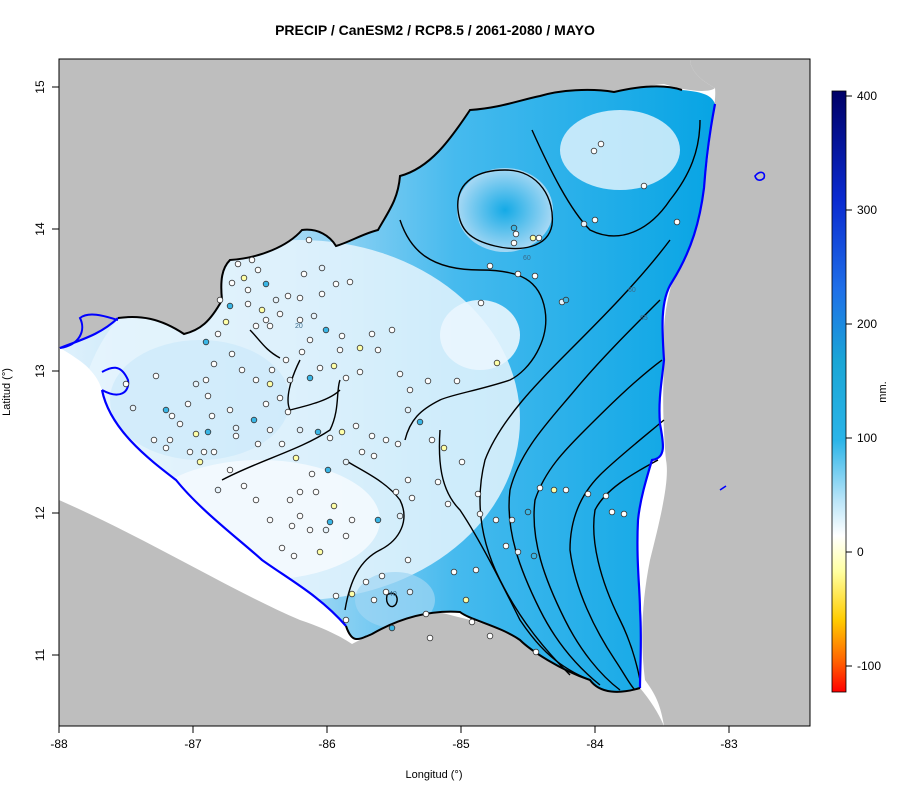 Image resolution: width=900 pixels, height=800 pixels. What do you see at coordinates (632, 290) in the screenshot?
I see `contour-label: 60` at bounding box center [632, 290].